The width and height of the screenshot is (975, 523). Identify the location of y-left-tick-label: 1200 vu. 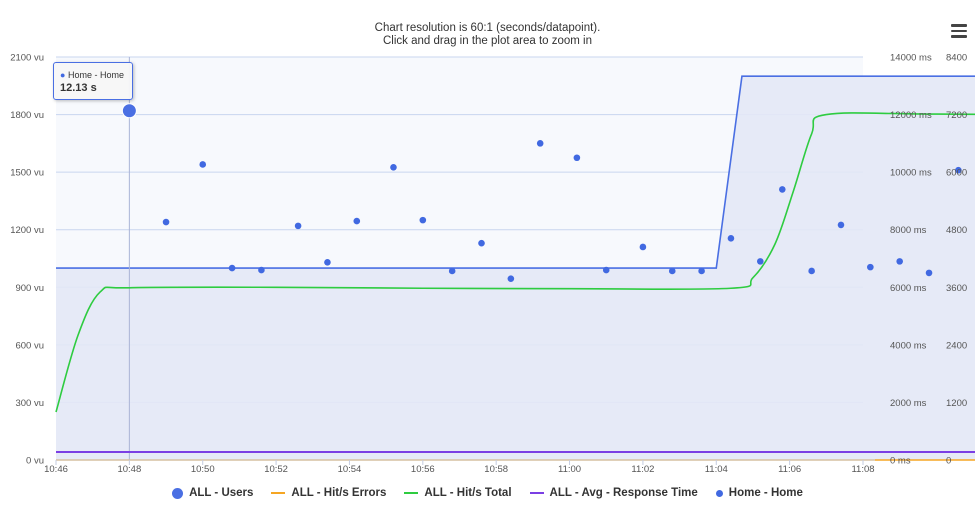
(27, 230).